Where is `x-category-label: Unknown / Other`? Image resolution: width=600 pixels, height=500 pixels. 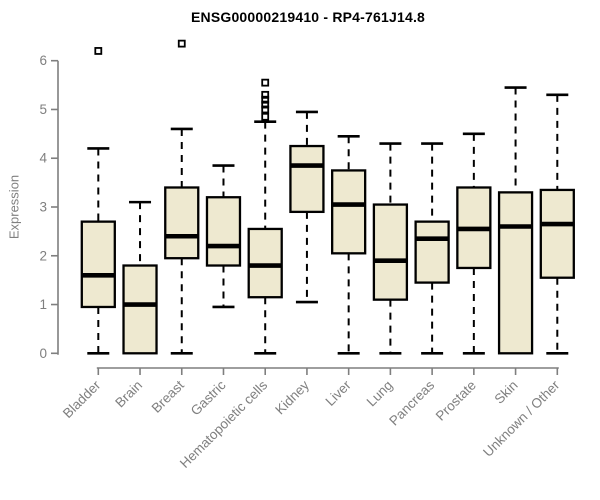
x-category-label: Unknown / Other is located at coordinates (521, 418).